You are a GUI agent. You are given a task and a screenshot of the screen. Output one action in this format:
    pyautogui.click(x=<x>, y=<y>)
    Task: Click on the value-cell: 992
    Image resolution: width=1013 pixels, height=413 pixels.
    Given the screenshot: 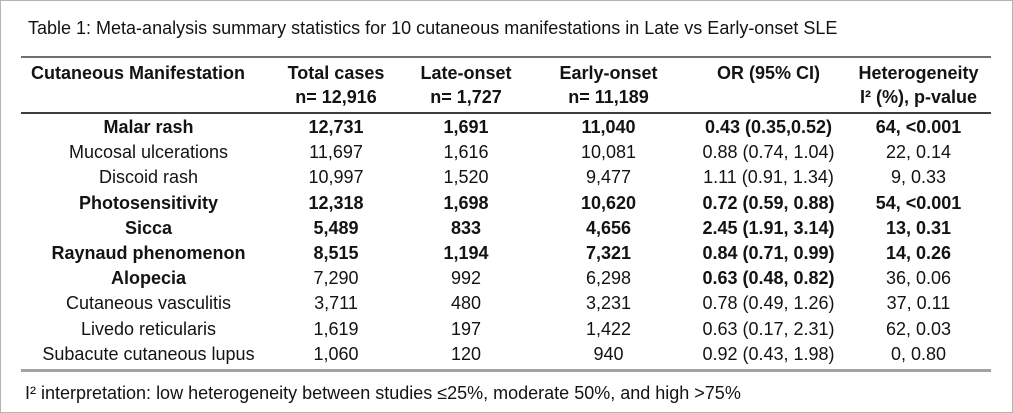 What is the action you would take?
    pyautogui.click(x=466, y=278)
    